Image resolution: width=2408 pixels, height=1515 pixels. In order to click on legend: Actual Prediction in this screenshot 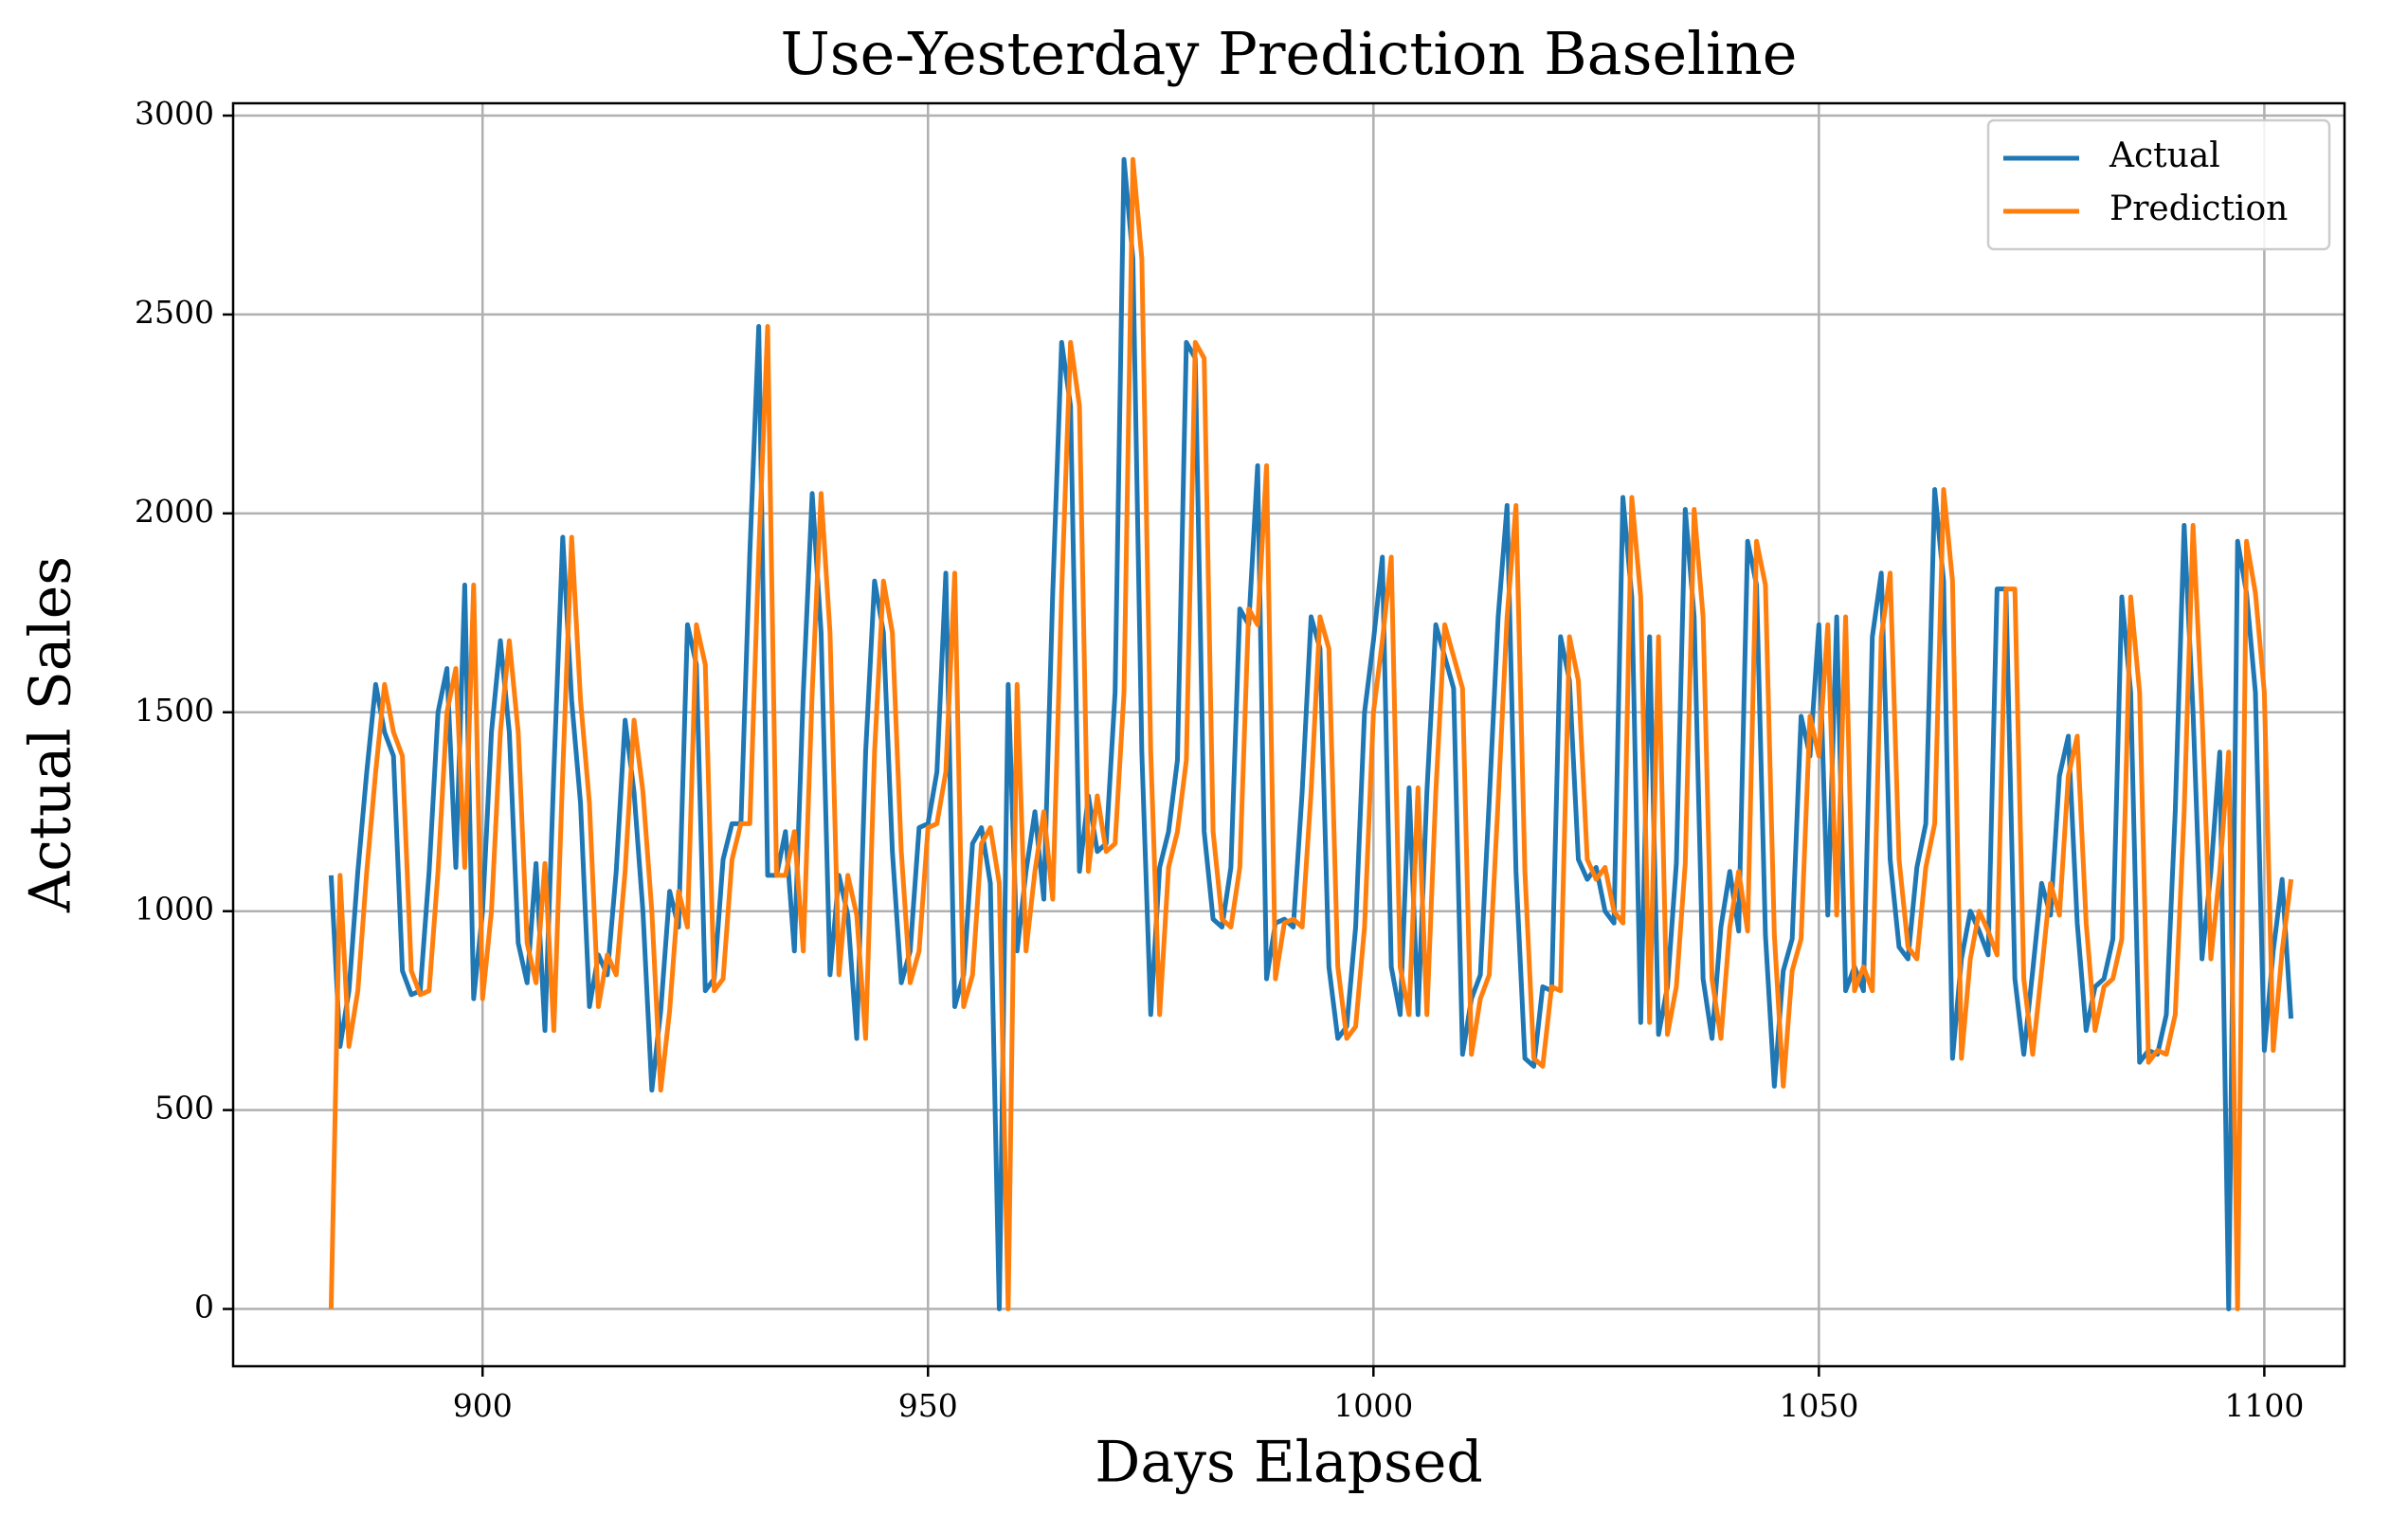, I will do `click(2158, 184)`.